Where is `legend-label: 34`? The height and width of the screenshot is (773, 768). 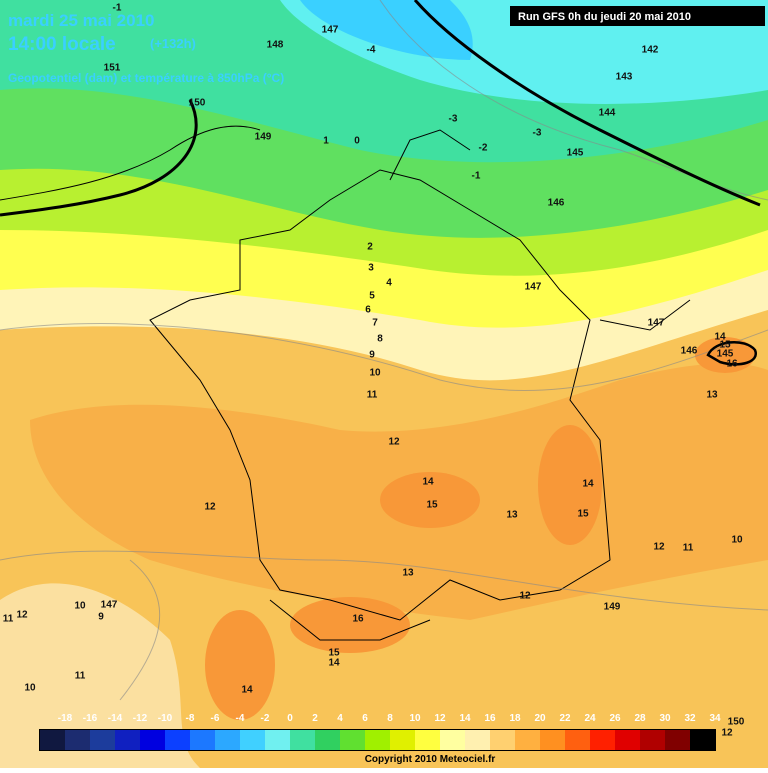 legend-label: 34 is located at coordinates (715, 718).